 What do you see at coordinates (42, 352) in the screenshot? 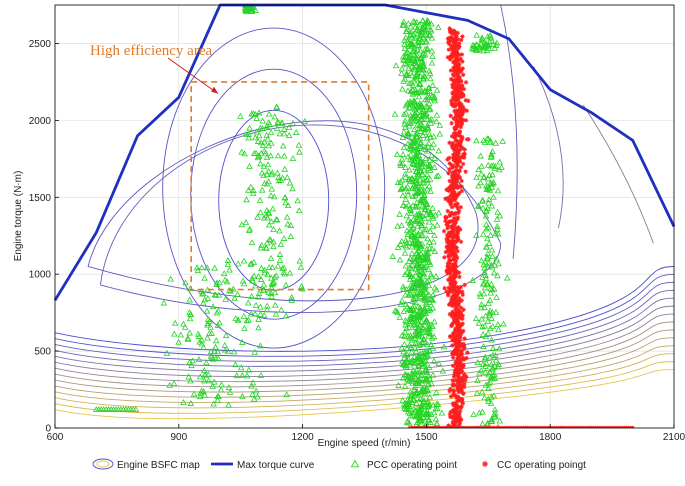
I see `y-tick-label: 500` at bounding box center [42, 352].